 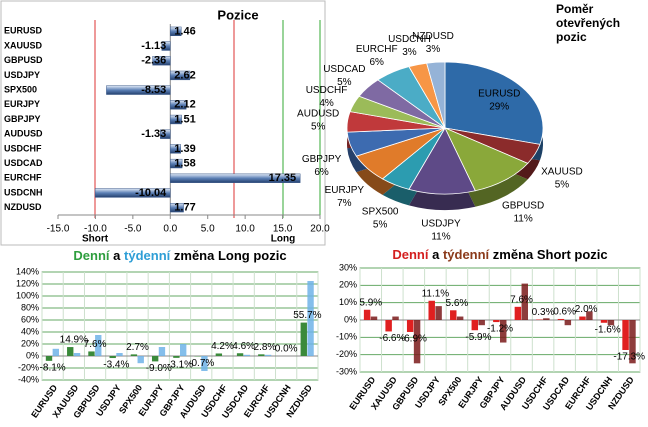 I want to click on pie-label: EURJPY, so click(x=345, y=190).